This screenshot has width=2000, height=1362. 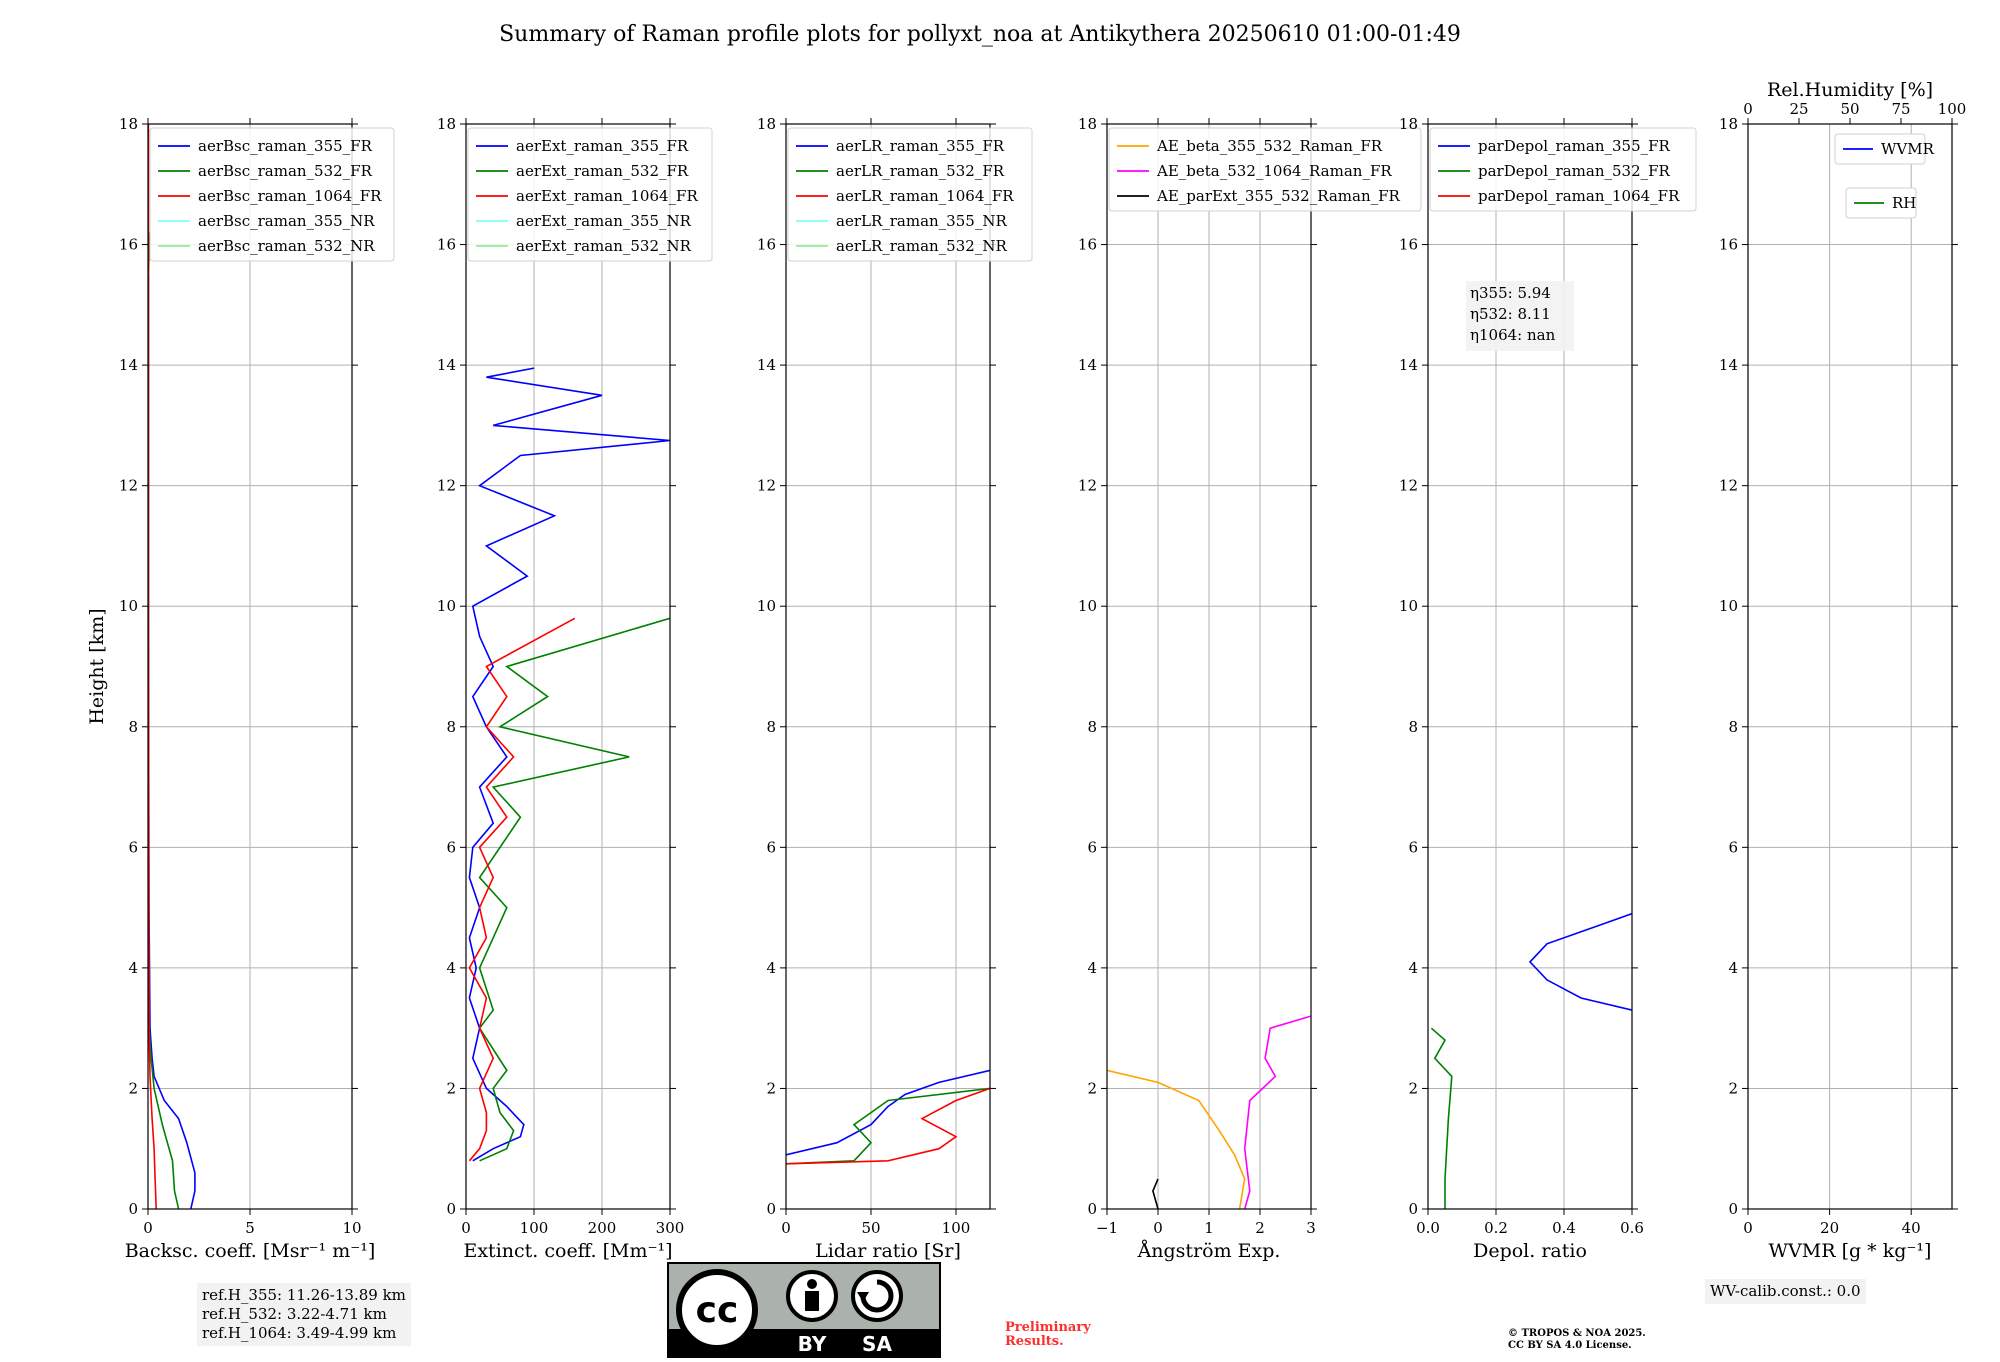 I want to click on cc-license-badge: cc BY SA, so click(x=804, y=1312).